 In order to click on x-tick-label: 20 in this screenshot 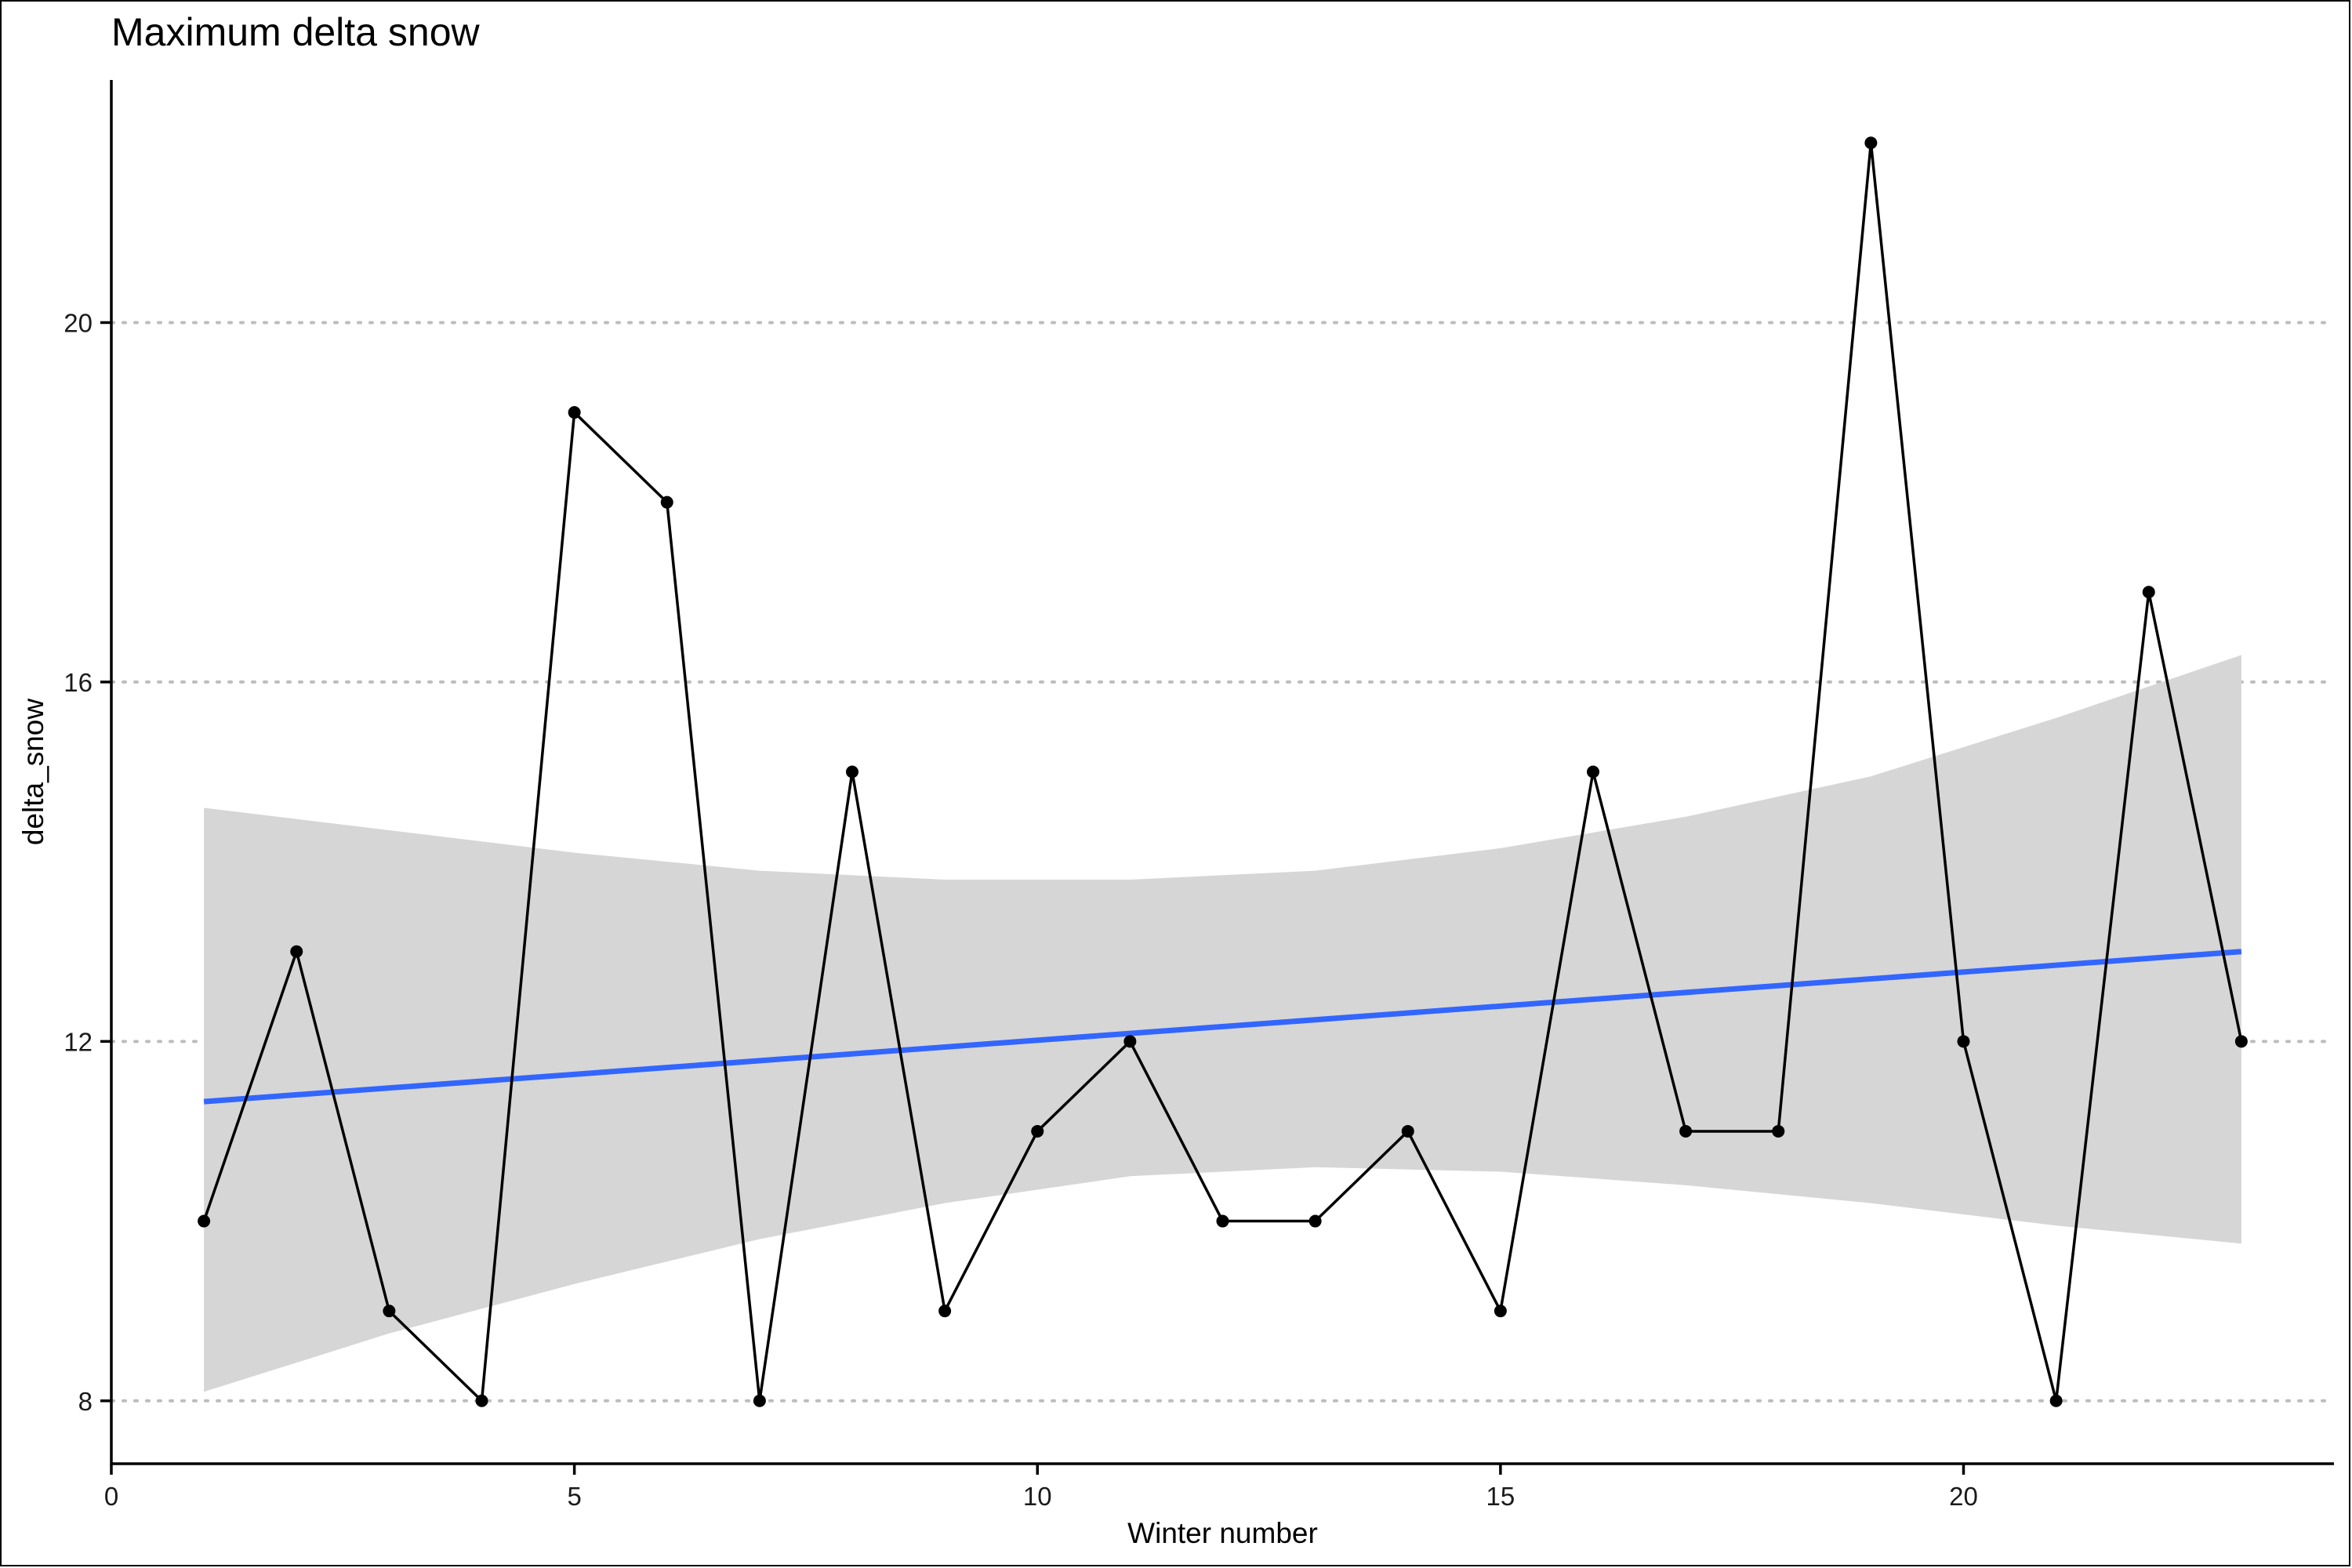, I will do `click(1964, 1496)`.